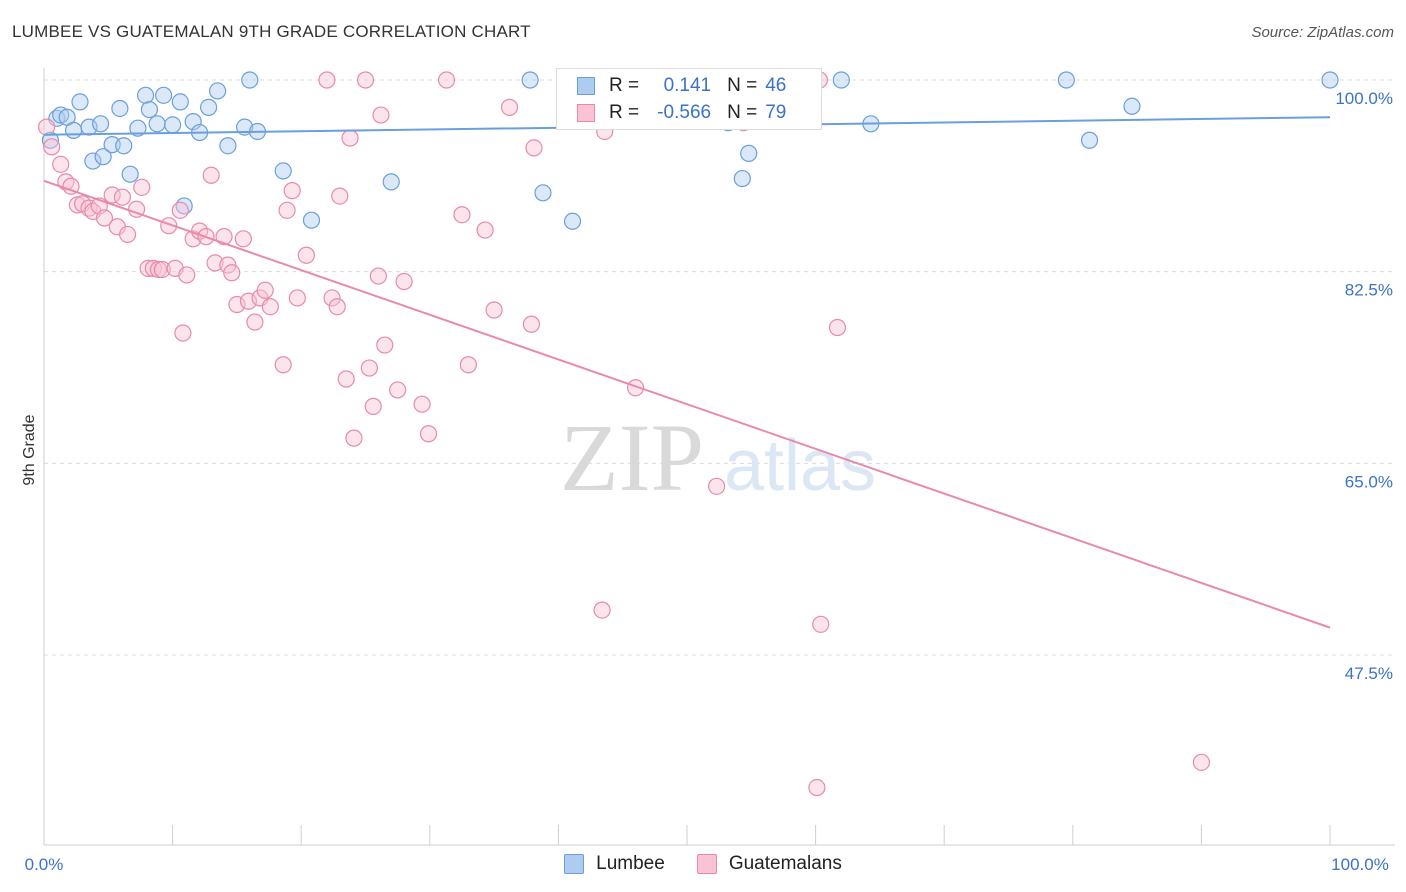  What do you see at coordinates (776, 85) in the screenshot?
I see `legend-n-value: 46` at bounding box center [776, 85].